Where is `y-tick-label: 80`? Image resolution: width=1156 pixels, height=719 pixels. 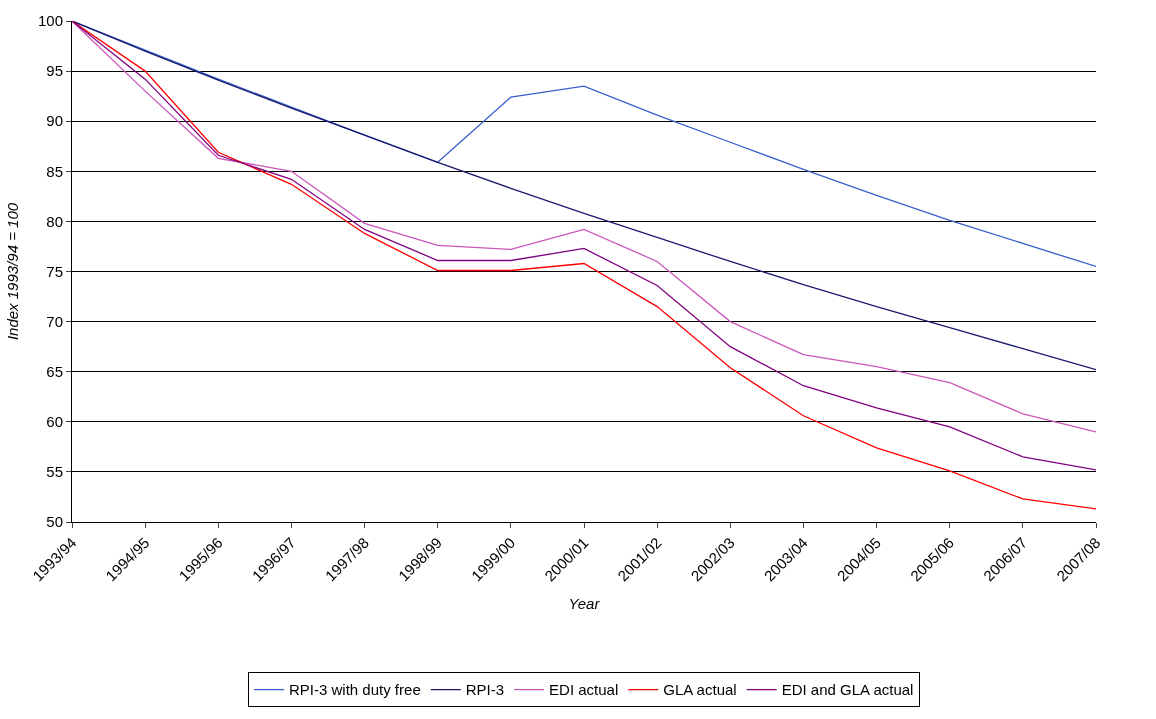 y-tick-label: 80 is located at coordinates (54, 221).